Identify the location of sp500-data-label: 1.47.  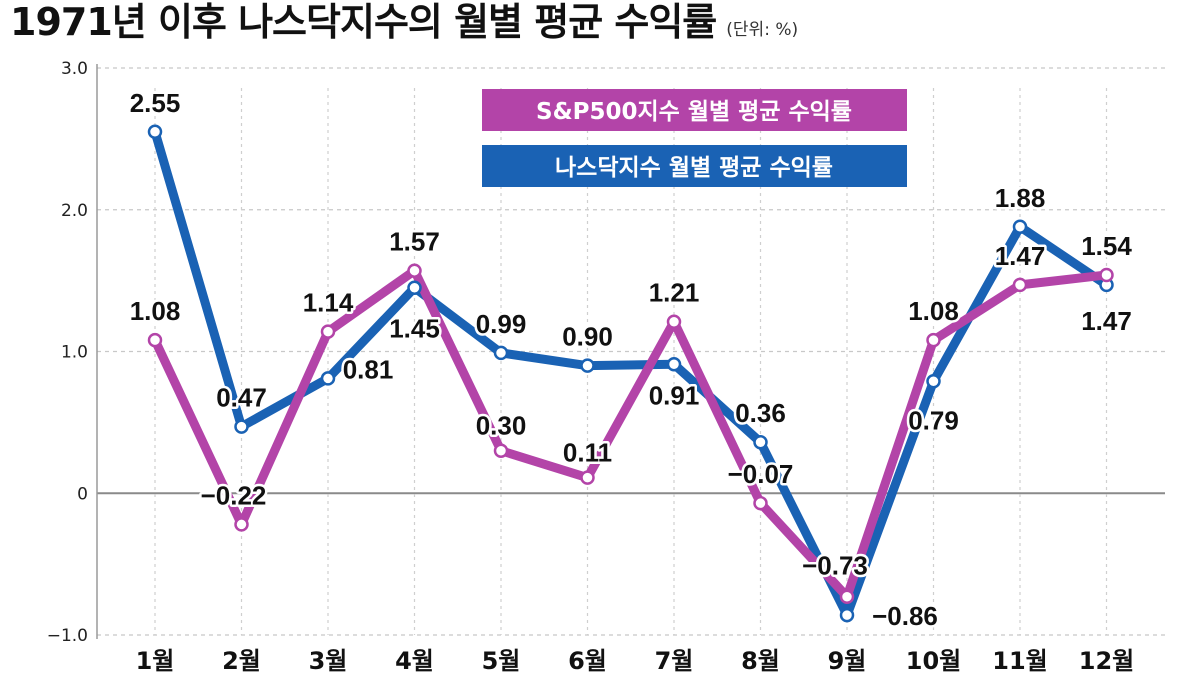
(1020, 256).